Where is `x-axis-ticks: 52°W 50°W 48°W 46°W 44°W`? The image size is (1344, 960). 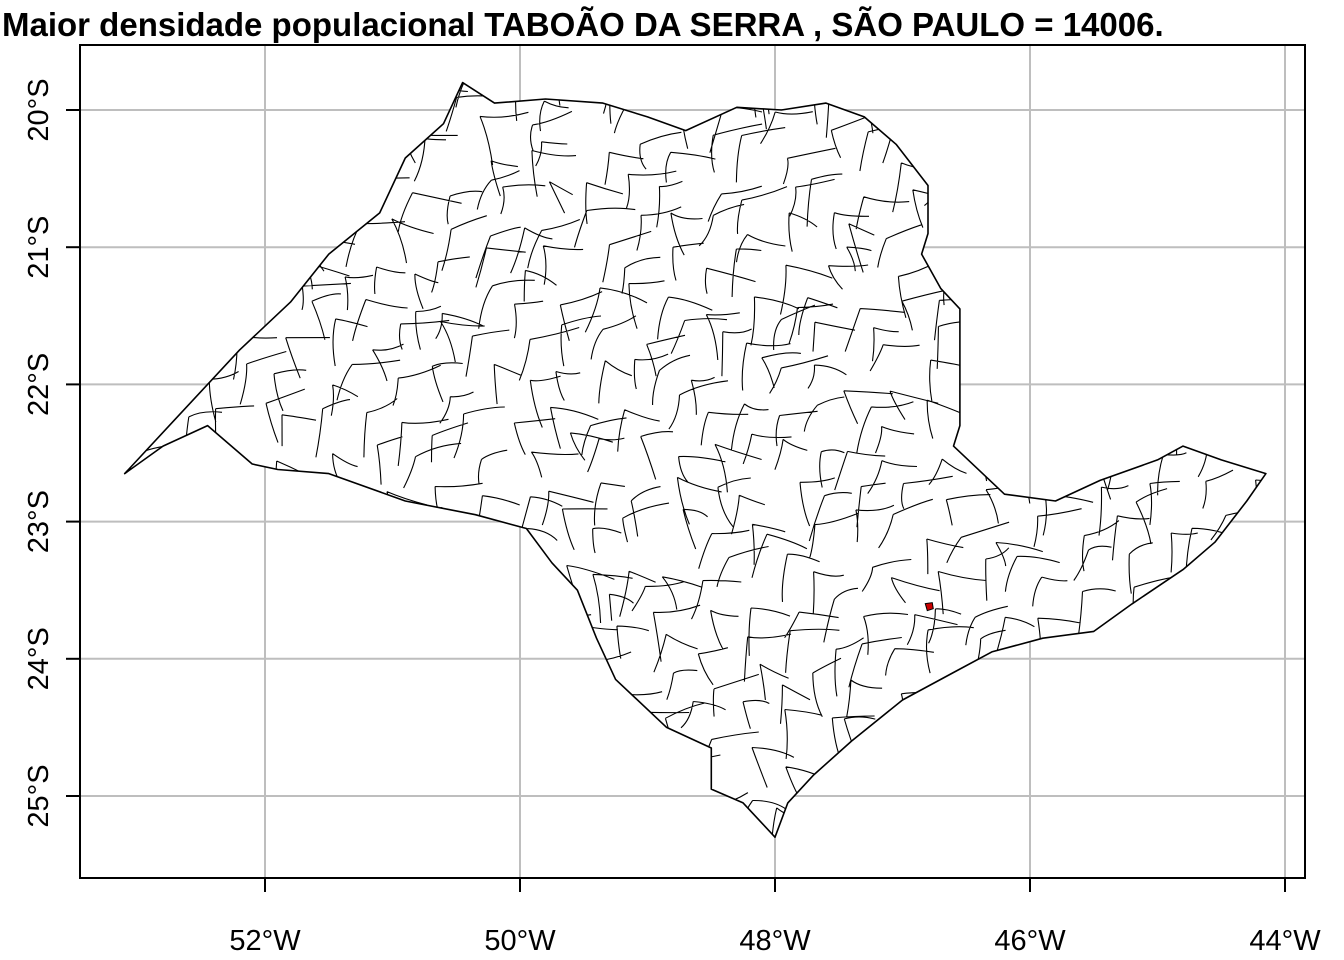 x-axis-ticks: 52°W 50°W 48°W 46°W 44°W is located at coordinates (775, 917).